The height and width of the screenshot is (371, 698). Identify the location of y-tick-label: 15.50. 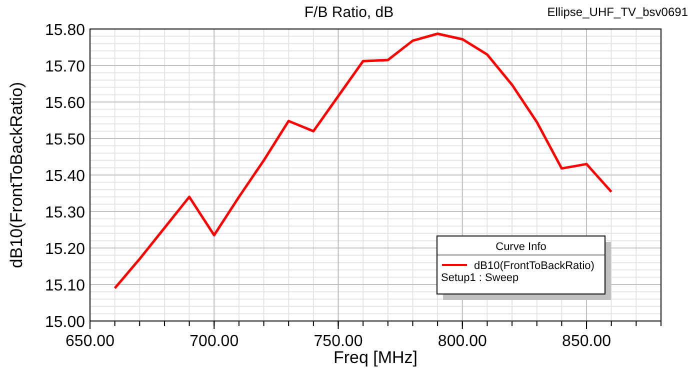
(65, 140).